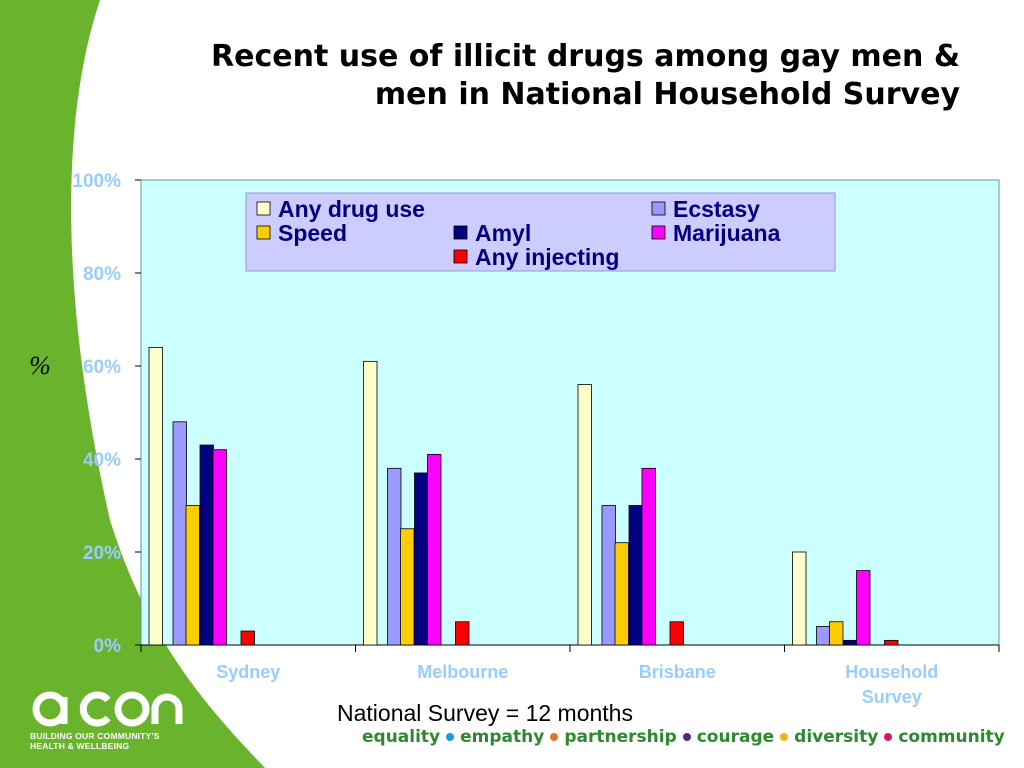  Describe the element at coordinates (107, 709) in the screenshot. I see `acon-wordmark-icon` at that location.